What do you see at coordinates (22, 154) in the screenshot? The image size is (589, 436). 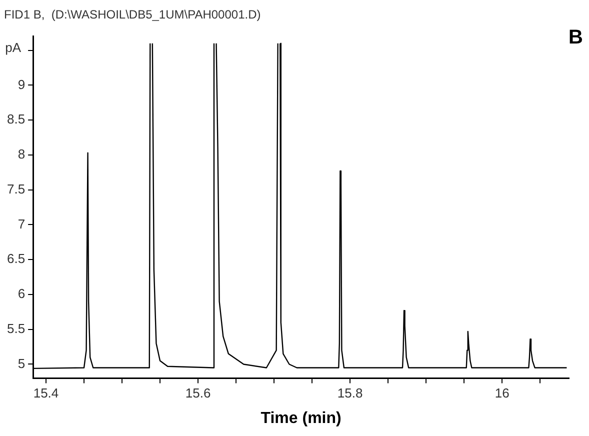 I see `y-tick-label: 8` at bounding box center [22, 154].